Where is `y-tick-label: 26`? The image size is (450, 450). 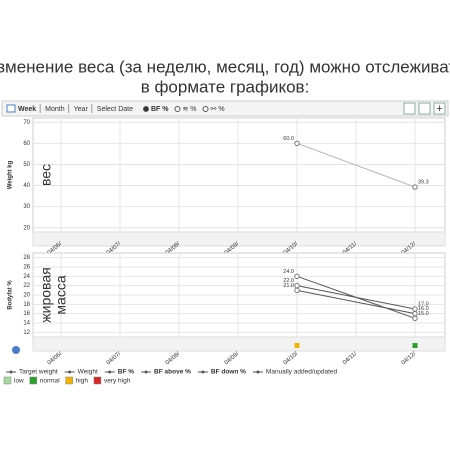
y-tick-label: 26 is located at coordinates (26, 268).